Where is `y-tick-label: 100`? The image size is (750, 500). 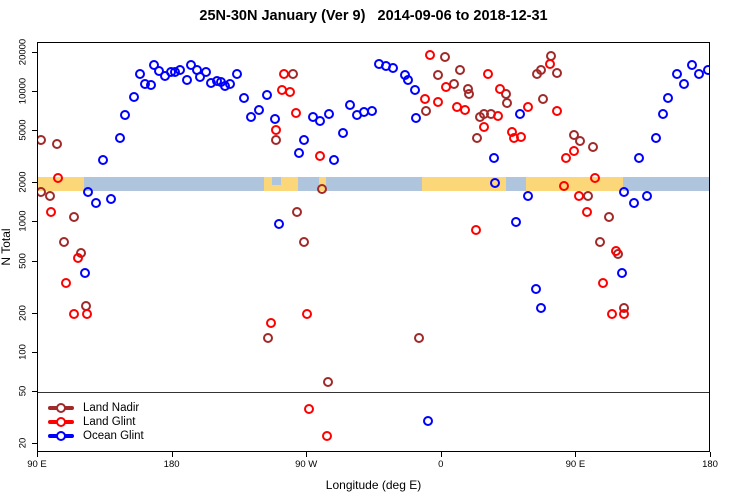 y-tick-label: 100 is located at coordinates (23, 351).